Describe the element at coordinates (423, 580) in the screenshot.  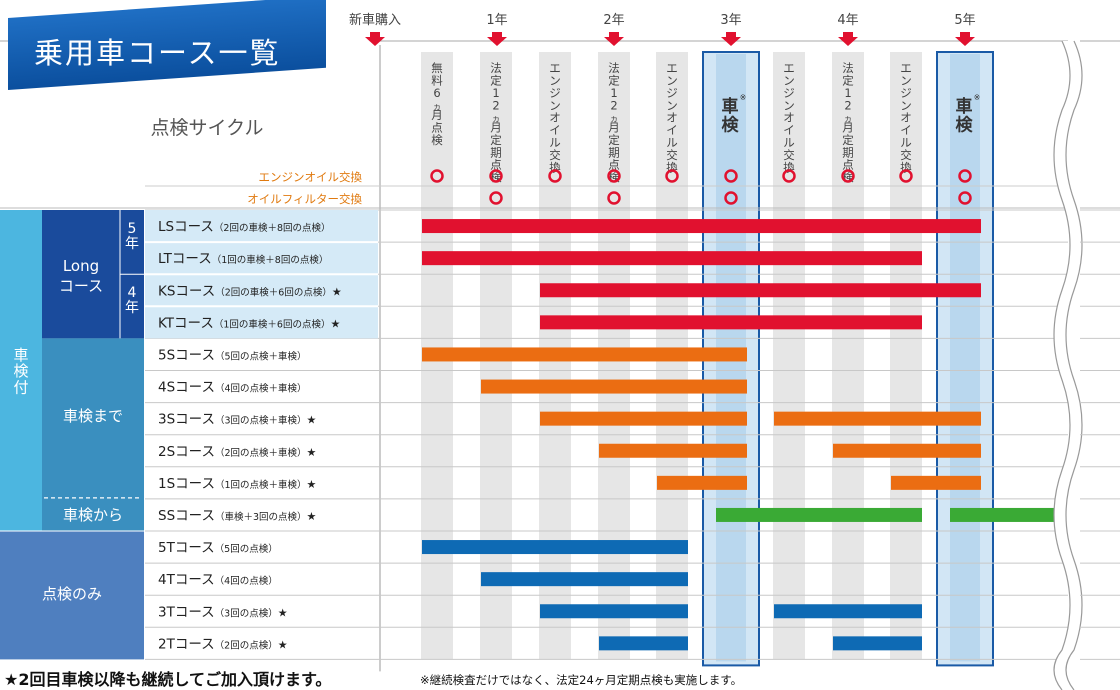
I see `course-row: 4Tコース（4回の点検）` at that location.